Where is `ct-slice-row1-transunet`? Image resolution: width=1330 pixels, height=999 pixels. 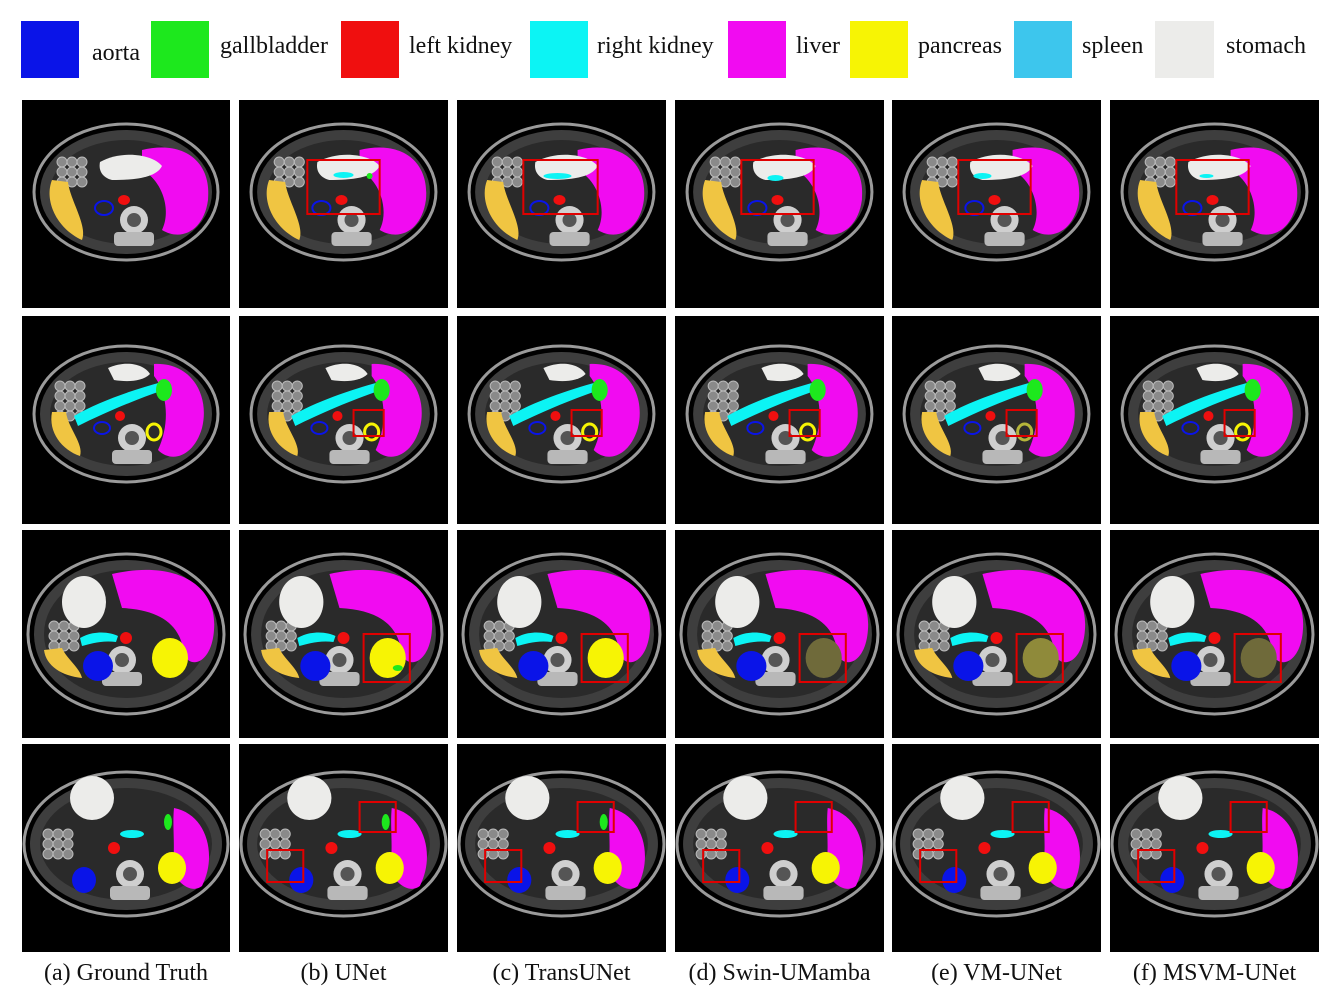
ct-slice-row1-transunet is located at coordinates (561, 204).